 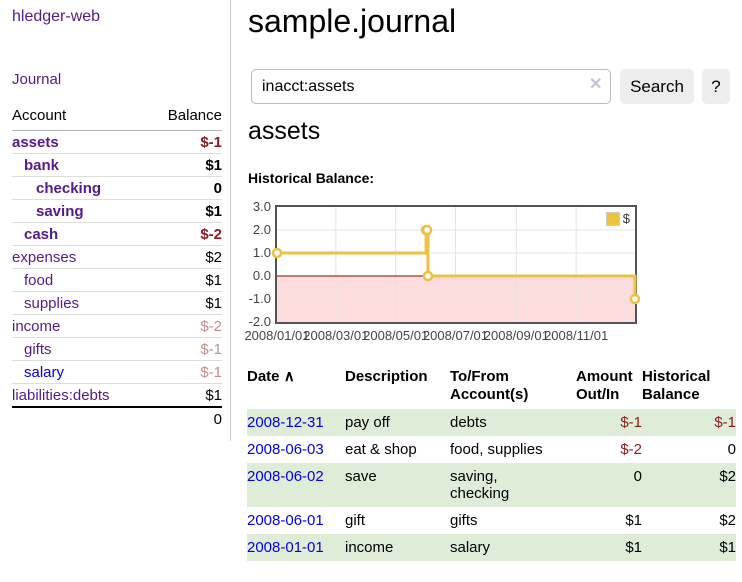 What do you see at coordinates (455, 335) in the screenshot?
I see `x-axis-tick-label: 2008/07/01` at bounding box center [455, 335].